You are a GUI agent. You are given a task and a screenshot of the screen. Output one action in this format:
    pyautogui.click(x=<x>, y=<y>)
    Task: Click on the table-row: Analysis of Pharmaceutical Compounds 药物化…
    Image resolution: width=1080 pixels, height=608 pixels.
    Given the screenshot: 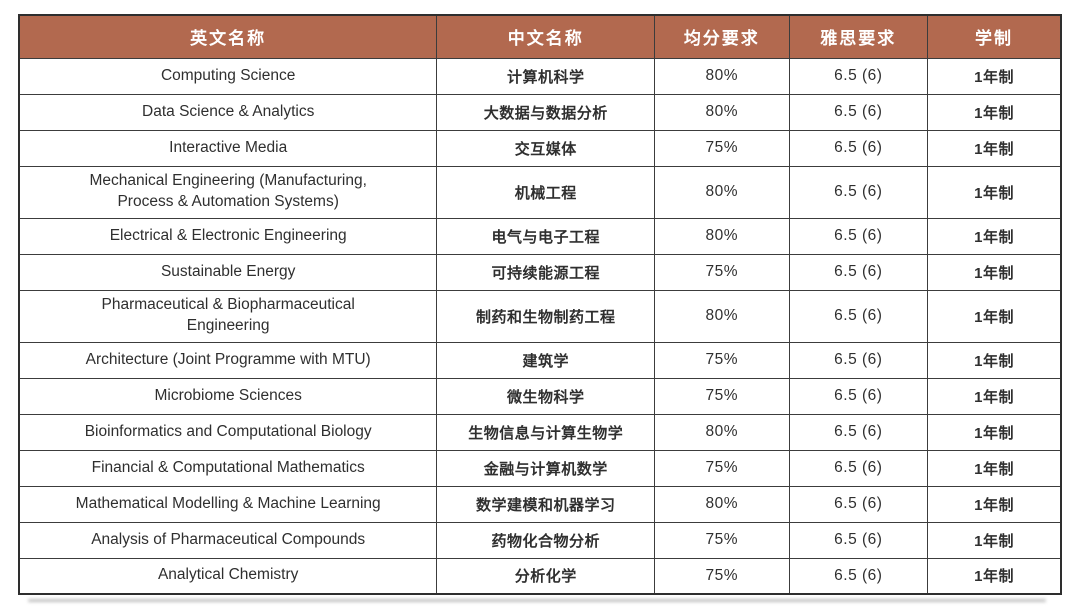 What is the action you would take?
    pyautogui.click(x=540, y=540)
    